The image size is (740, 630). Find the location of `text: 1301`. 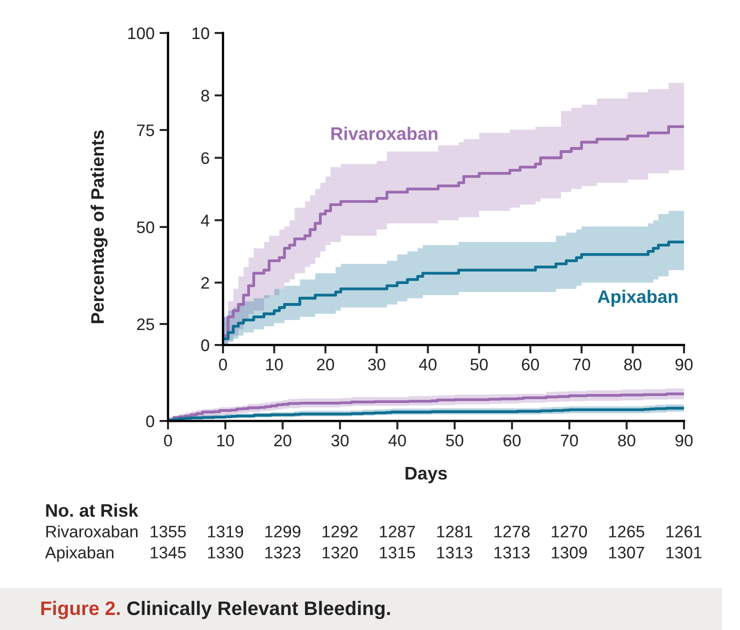

text: 1301 is located at coordinates (684, 552).